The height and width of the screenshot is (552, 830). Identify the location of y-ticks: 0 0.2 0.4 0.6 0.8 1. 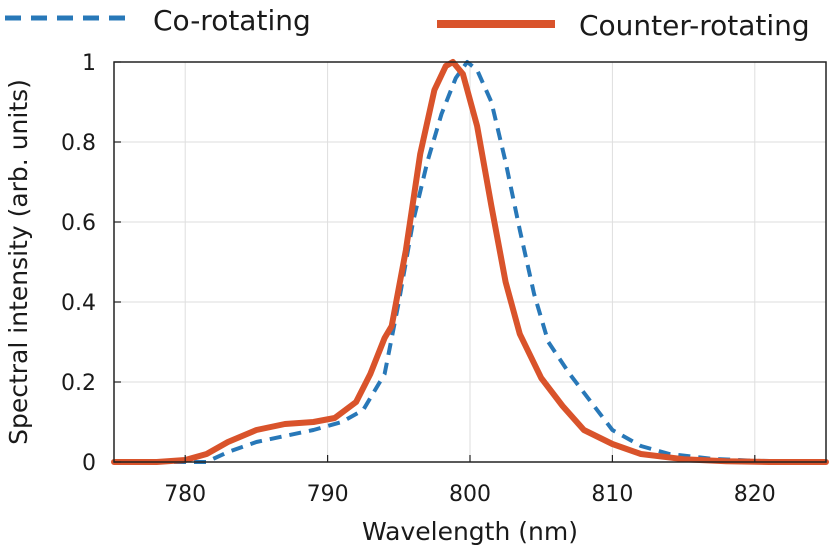
(91, 263).